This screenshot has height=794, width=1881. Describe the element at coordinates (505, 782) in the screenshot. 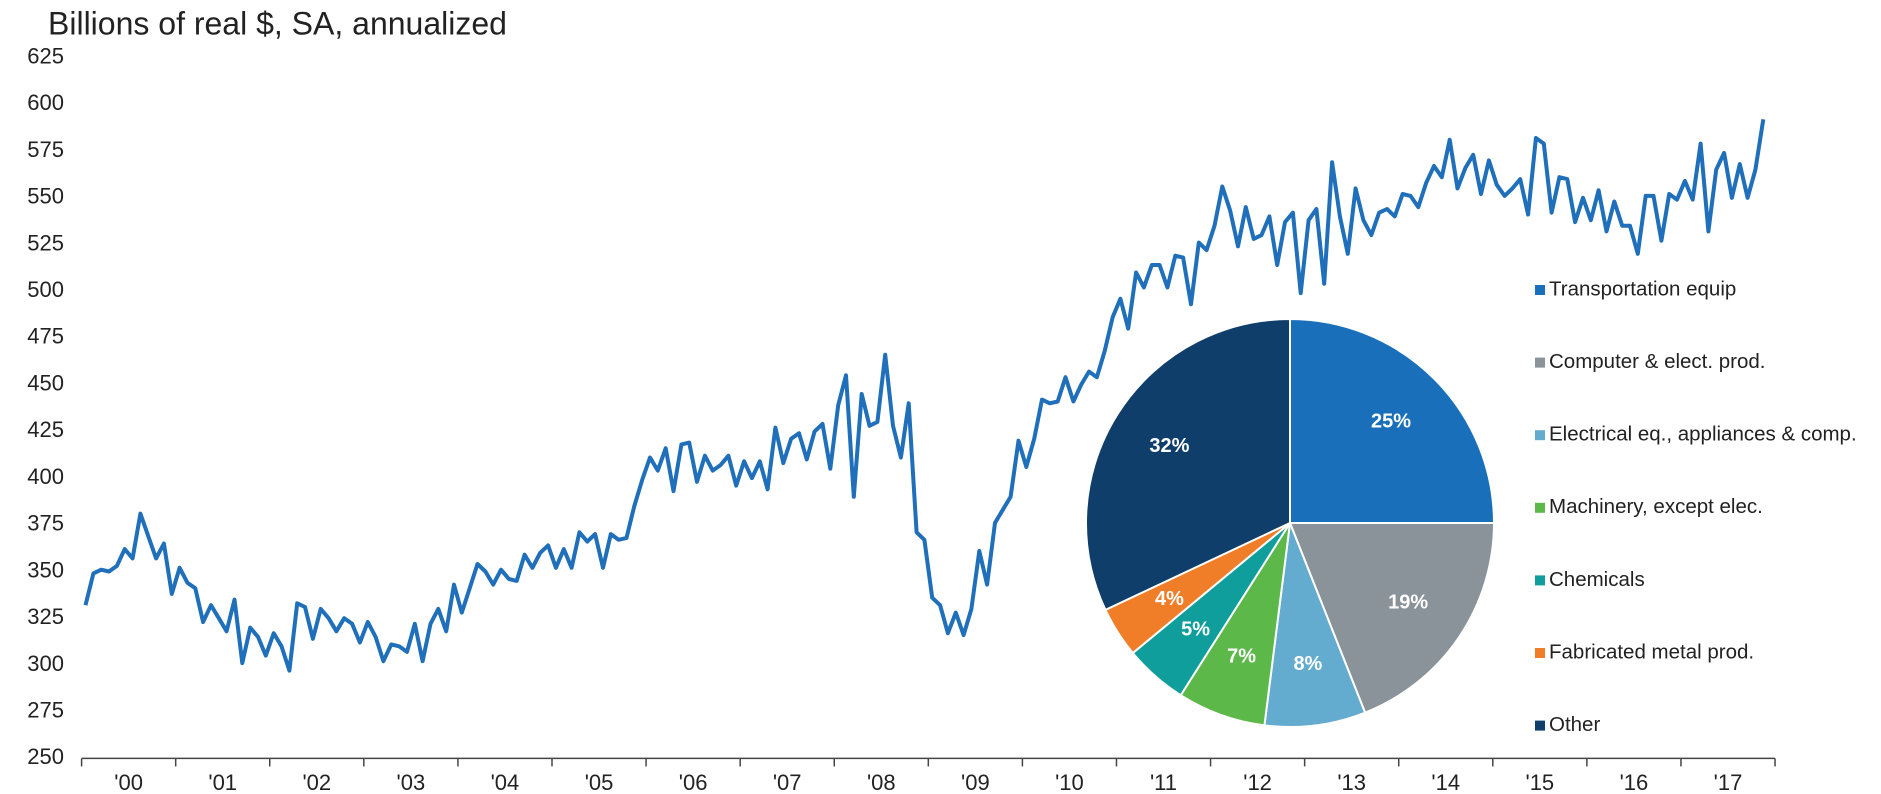

I see `x-tick-label: '04` at that location.